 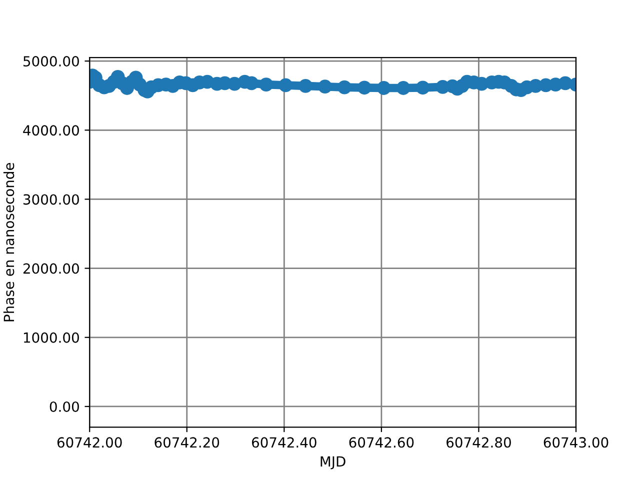 What do you see at coordinates (51, 61) in the screenshot?
I see `y-tick-label: 5000.00` at bounding box center [51, 61].